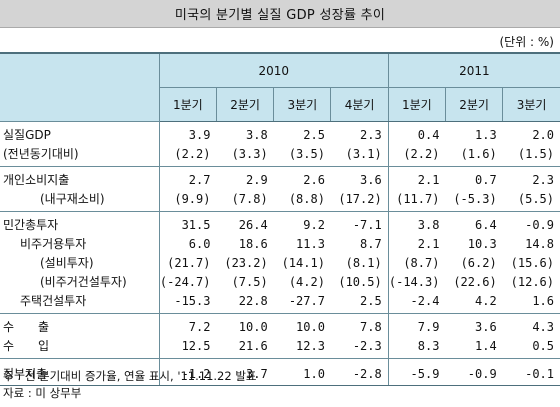 Image resolution: width=560 pixels, height=407 pixels. Describe the element at coordinates (359, 372) in the screenshot. I see `value-cell: -2.8` at that location.